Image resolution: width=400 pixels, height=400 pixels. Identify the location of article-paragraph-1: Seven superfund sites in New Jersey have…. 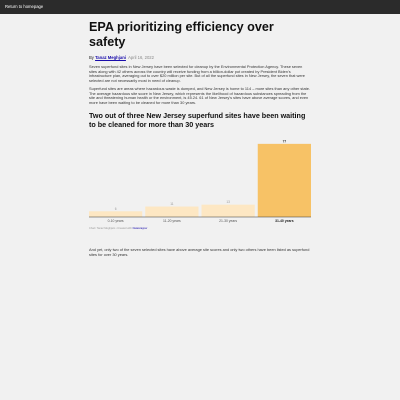
(197, 73).